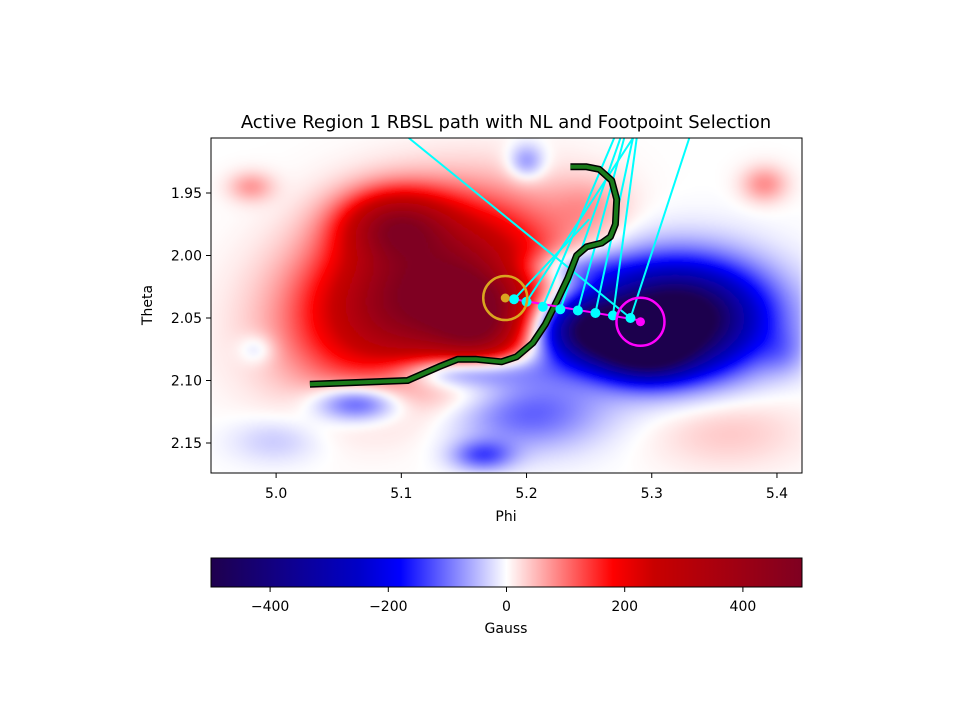  I want to click on x-axis-ticks: 5.0 5.1 5.2 5.3 5.4, so click(526, 487).